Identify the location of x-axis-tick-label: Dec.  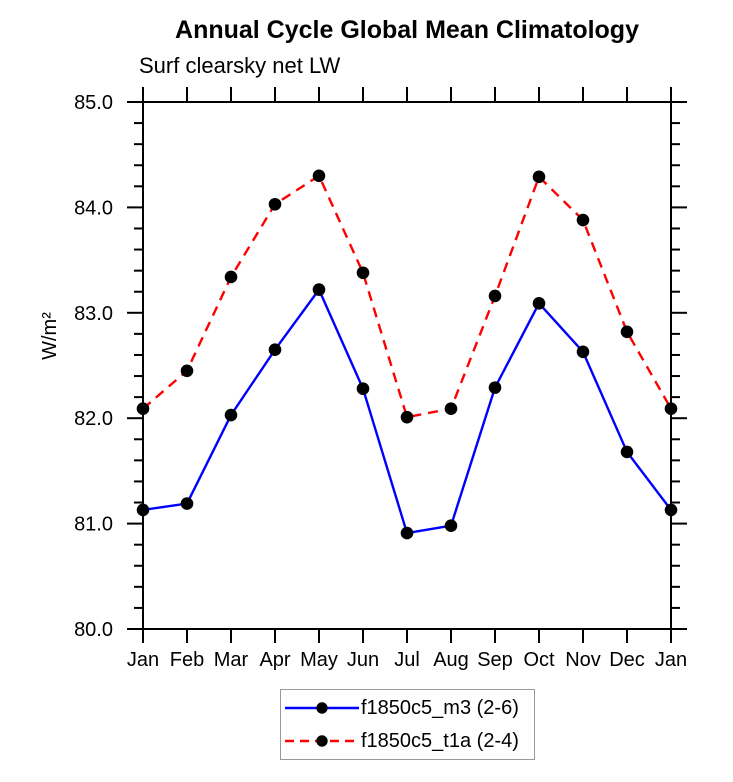
(627, 660).